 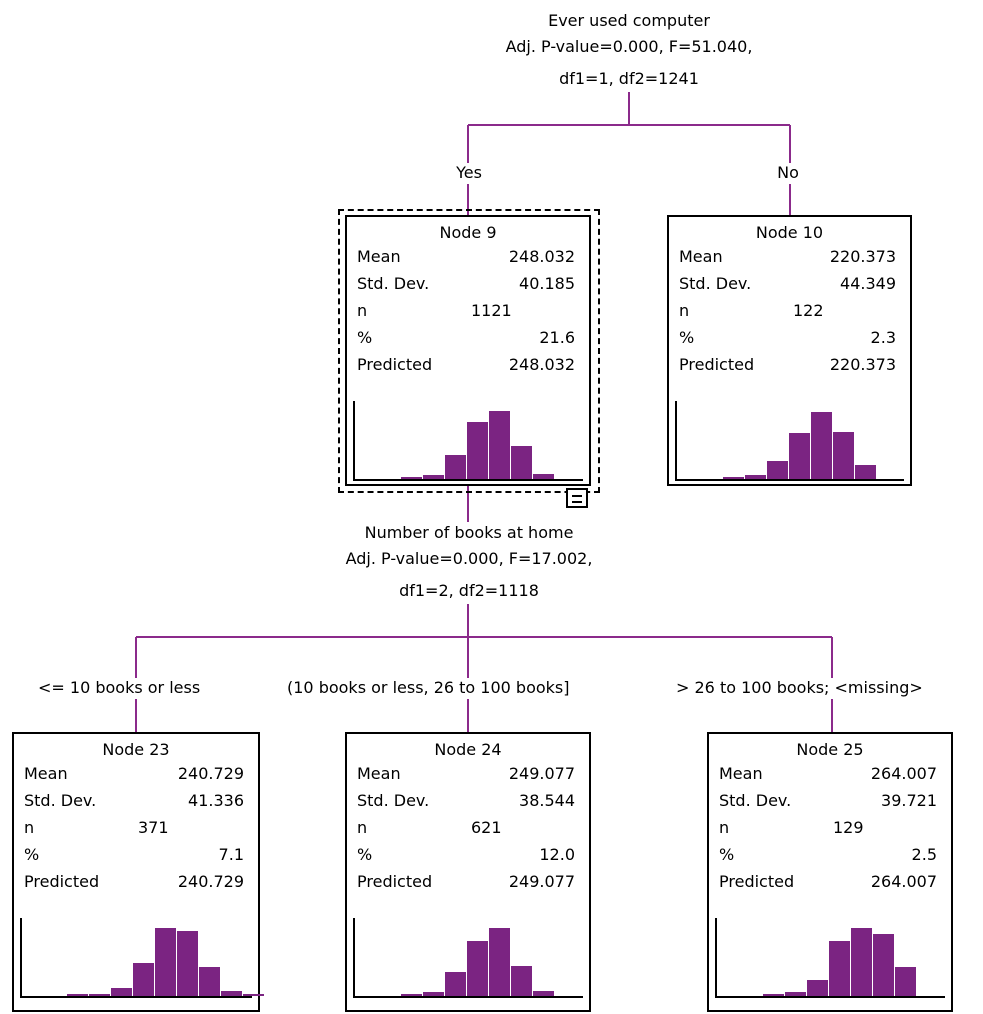 What do you see at coordinates (468, 749) in the screenshot?
I see `node-title: Node 24` at bounding box center [468, 749].